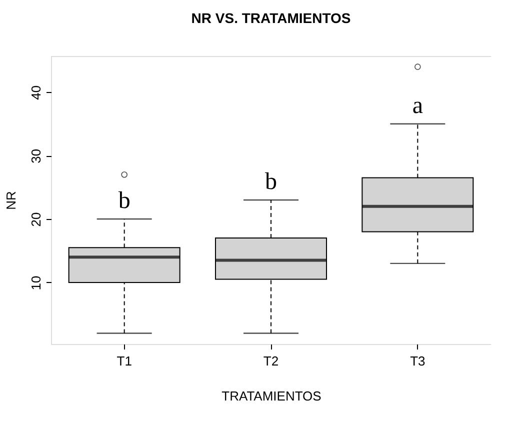  What do you see at coordinates (272, 396) in the screenshot?
I see `x-axis-title: TRATAMIENTOS` at bounding box center [272, 396].